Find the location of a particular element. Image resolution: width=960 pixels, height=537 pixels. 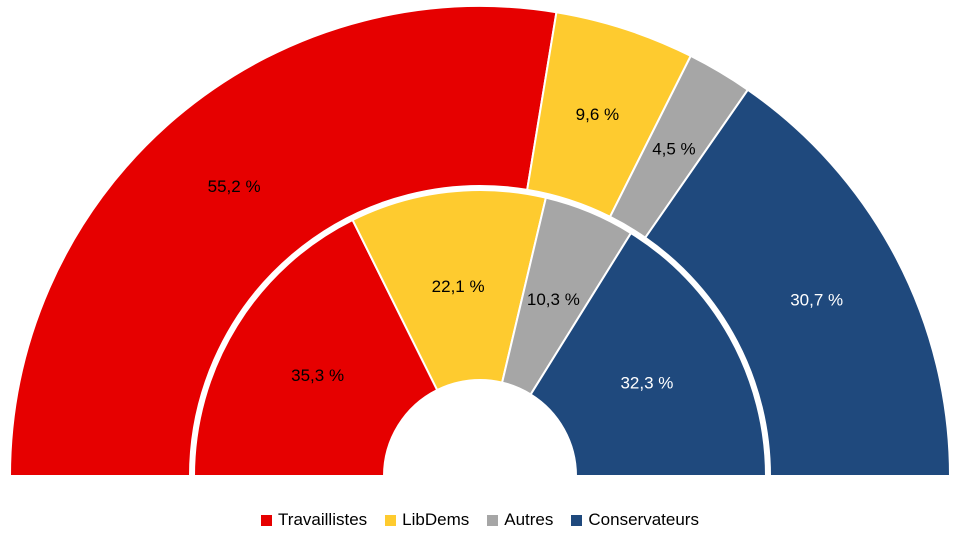

legend-label-conservateurs: Conservateurs is located at coordinates (643, 519).